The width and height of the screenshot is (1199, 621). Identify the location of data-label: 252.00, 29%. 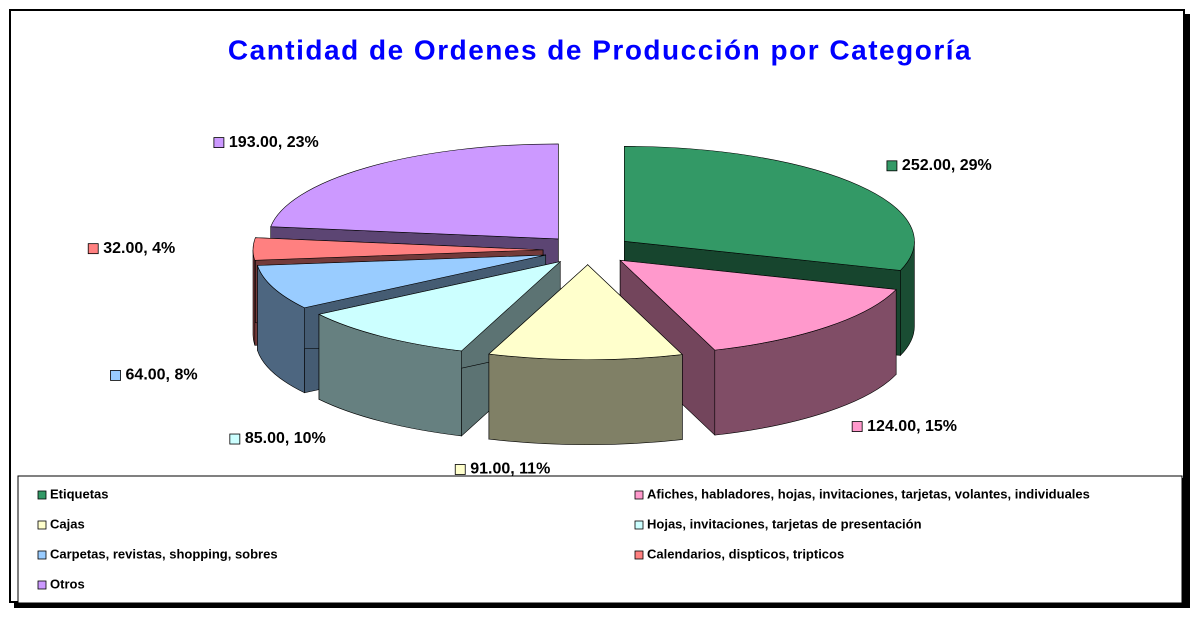
(947, 165).